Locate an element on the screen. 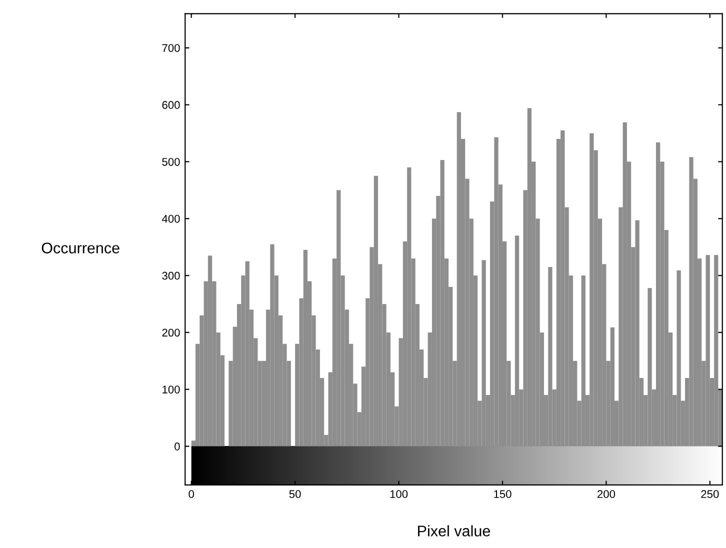 The height and width of the screenshot is (548, 726). y-tick-label: 300 is located at coordinates (171, 276).